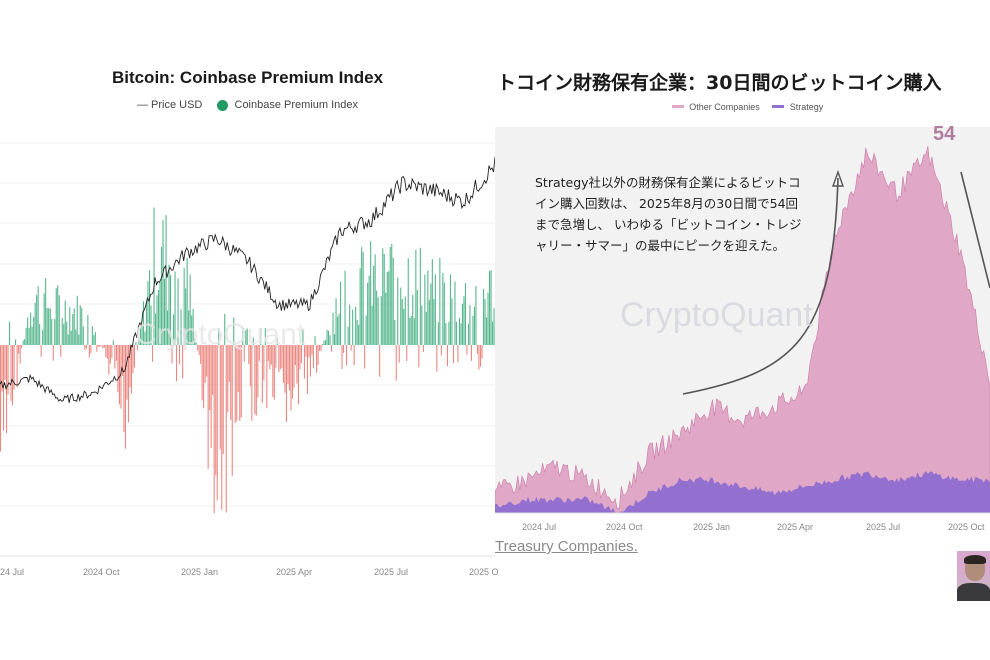 The height and width of the screenshot is (660, 990). What do you see at coordinates (484, 572) in the screenshot?
I see `x-tick: 2025 O` at bounding box center [484, 572].